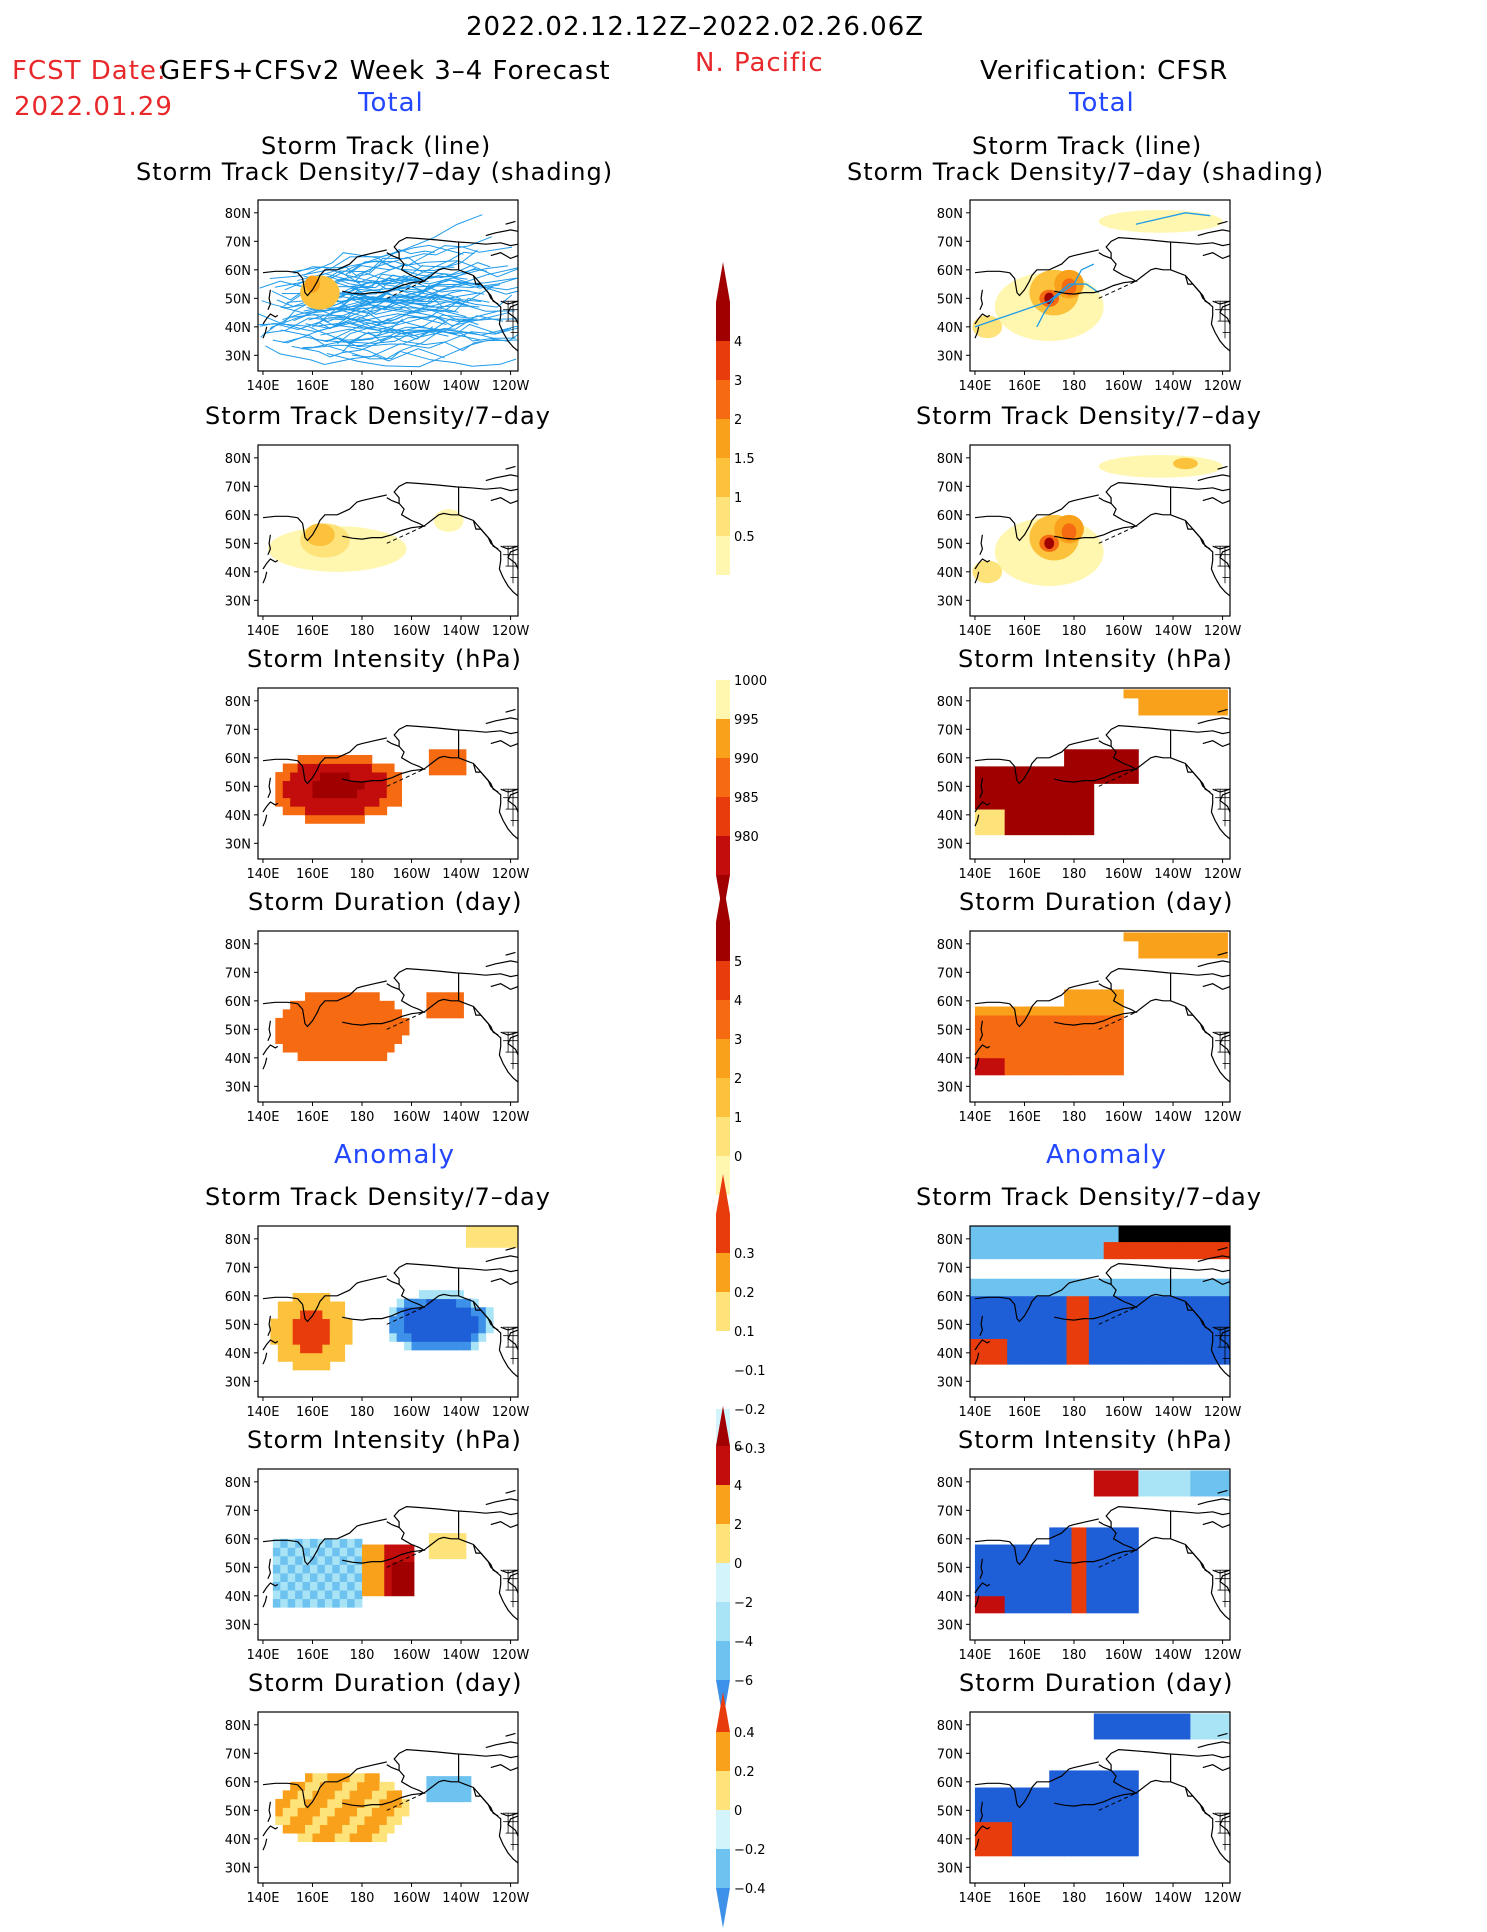 This screenshot has height=1932, width=1487. I want to click on left-total-label: Total, so click(391, 103).